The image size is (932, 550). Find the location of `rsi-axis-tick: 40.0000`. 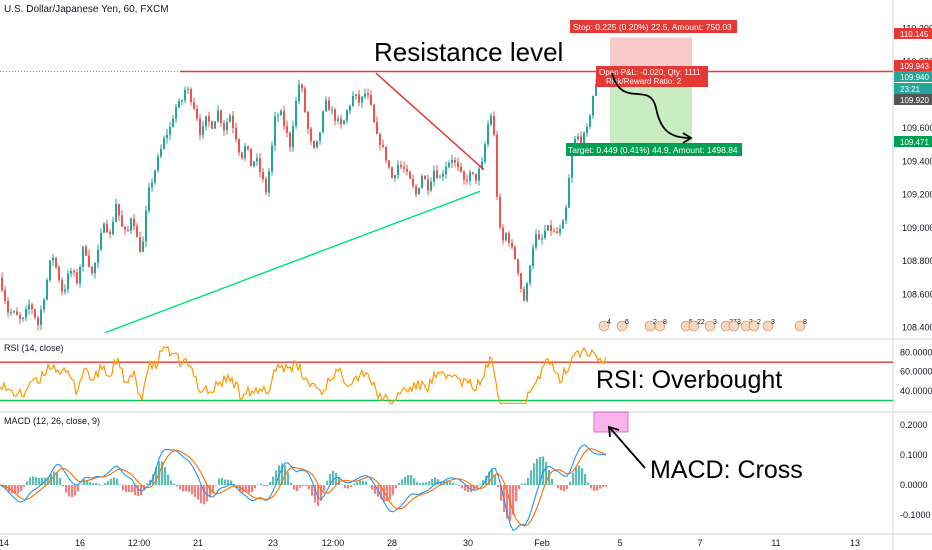

rsi-axis-tick: 40.0000 is located at coordinates (916, 391).